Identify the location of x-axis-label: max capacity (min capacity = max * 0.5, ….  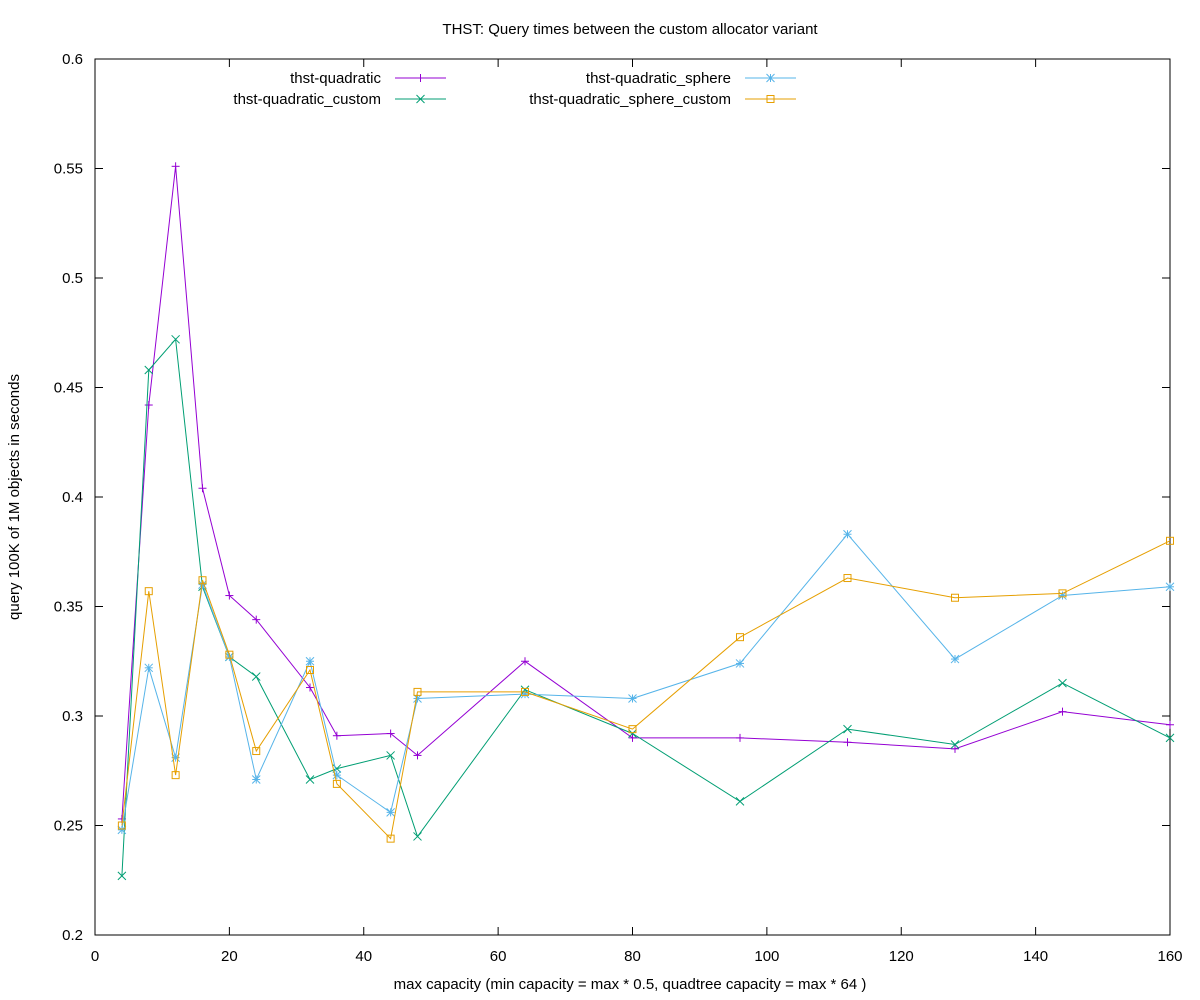
(630, 984).